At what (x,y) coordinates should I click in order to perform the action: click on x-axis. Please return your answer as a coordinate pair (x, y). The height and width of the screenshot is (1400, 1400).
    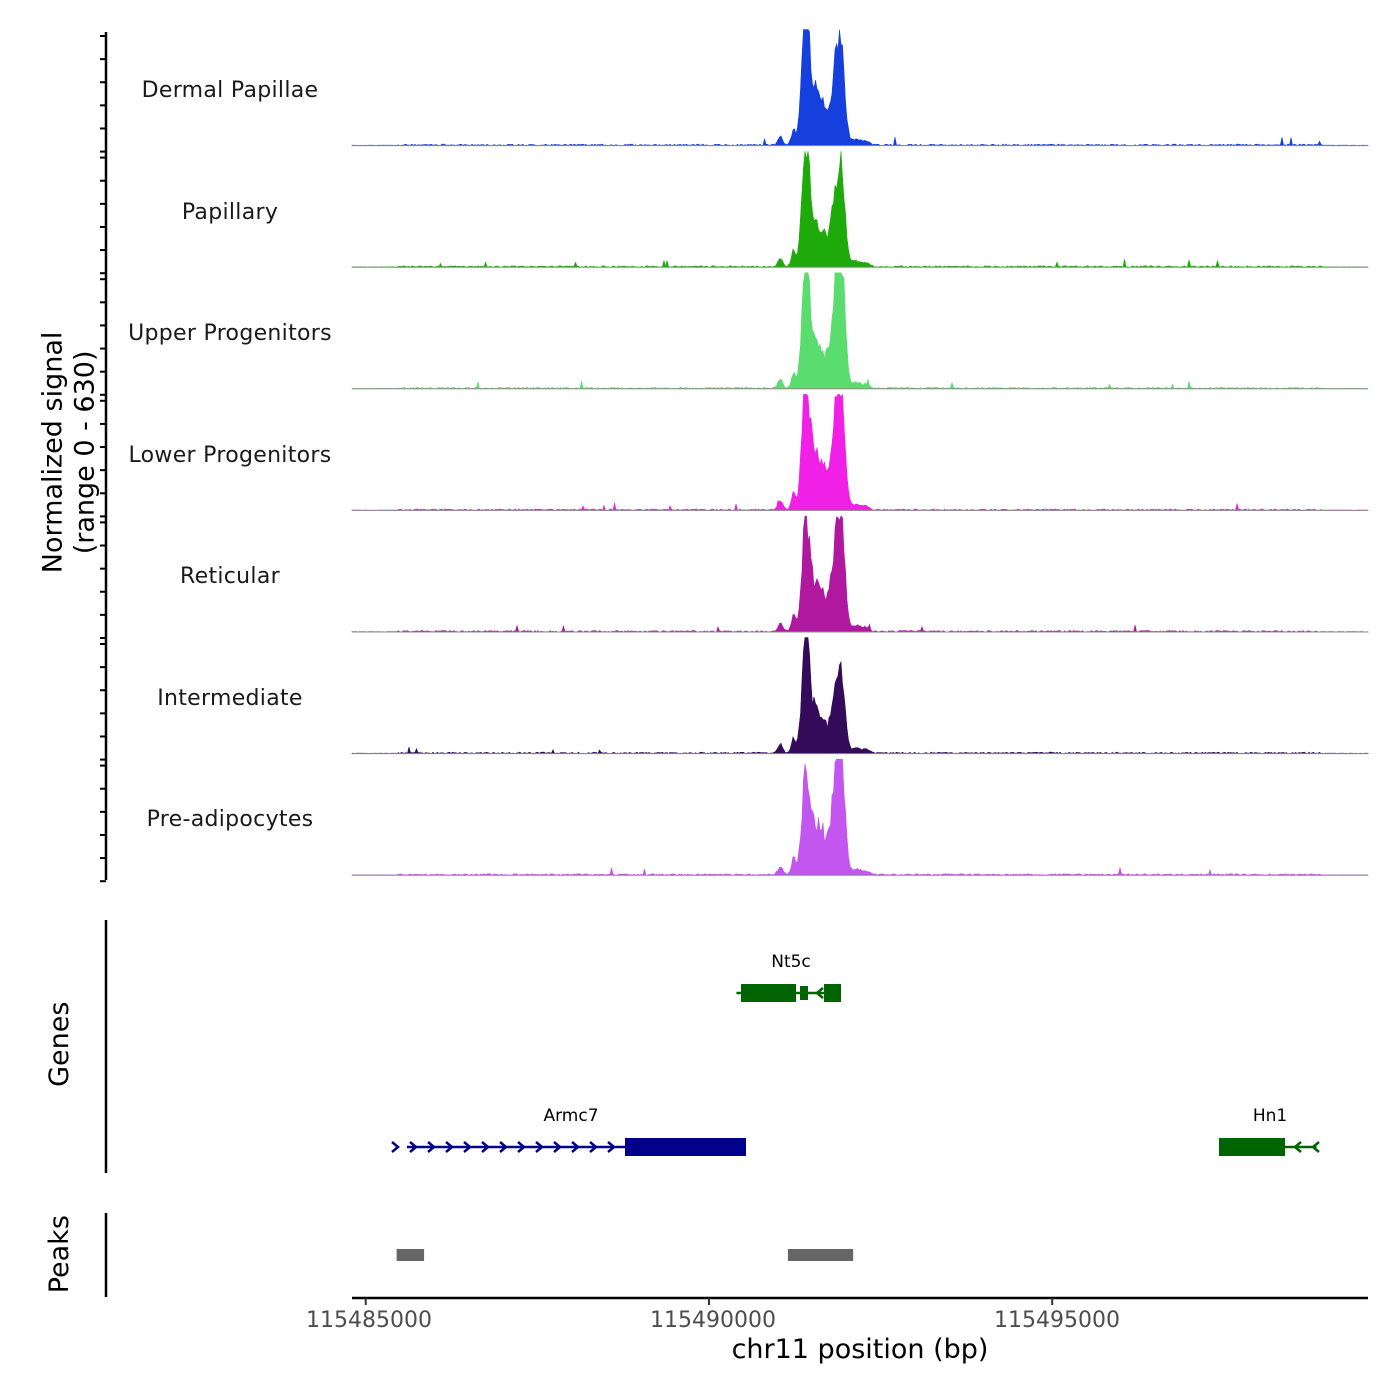
    Looking at the image, I should click on (860, 1300).